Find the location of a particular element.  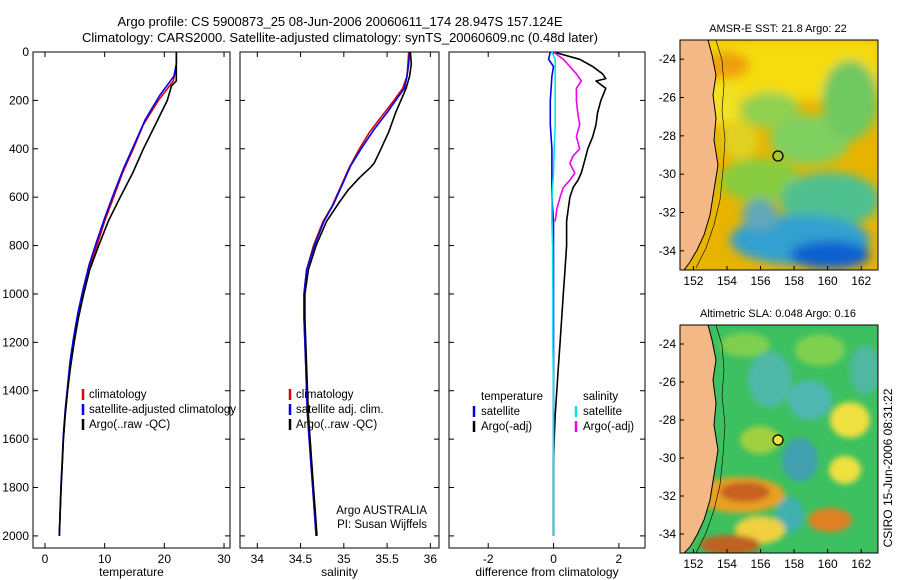

temperature-x-tick-label: 30 is located at coordinates (224, 559).